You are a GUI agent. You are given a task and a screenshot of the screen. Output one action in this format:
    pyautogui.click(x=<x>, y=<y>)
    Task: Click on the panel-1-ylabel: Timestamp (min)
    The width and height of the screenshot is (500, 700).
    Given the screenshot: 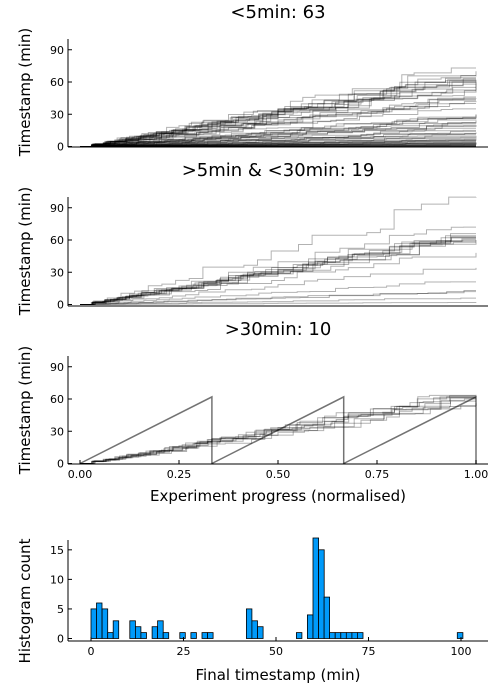 What is the action you would take?
    pyautogui.click(x=25, y=93)
    